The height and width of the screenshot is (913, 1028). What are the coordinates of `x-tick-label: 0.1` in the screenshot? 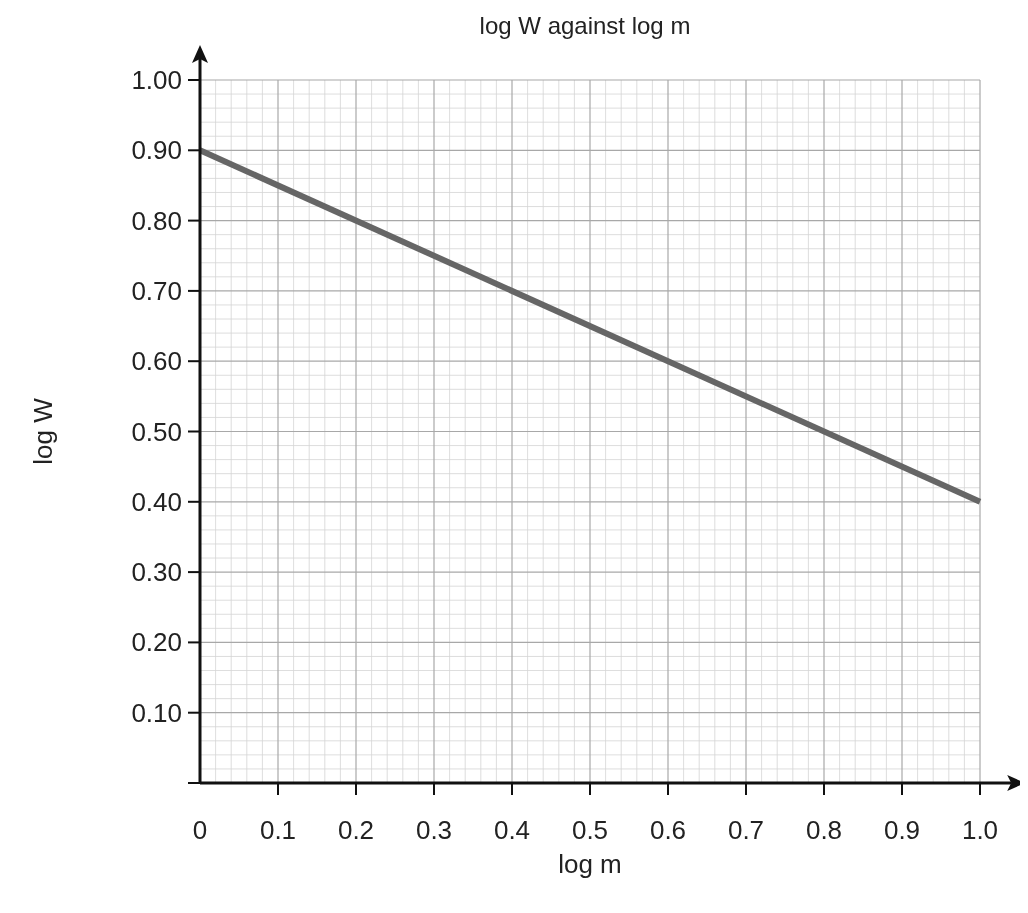 It's located at (278, 830).